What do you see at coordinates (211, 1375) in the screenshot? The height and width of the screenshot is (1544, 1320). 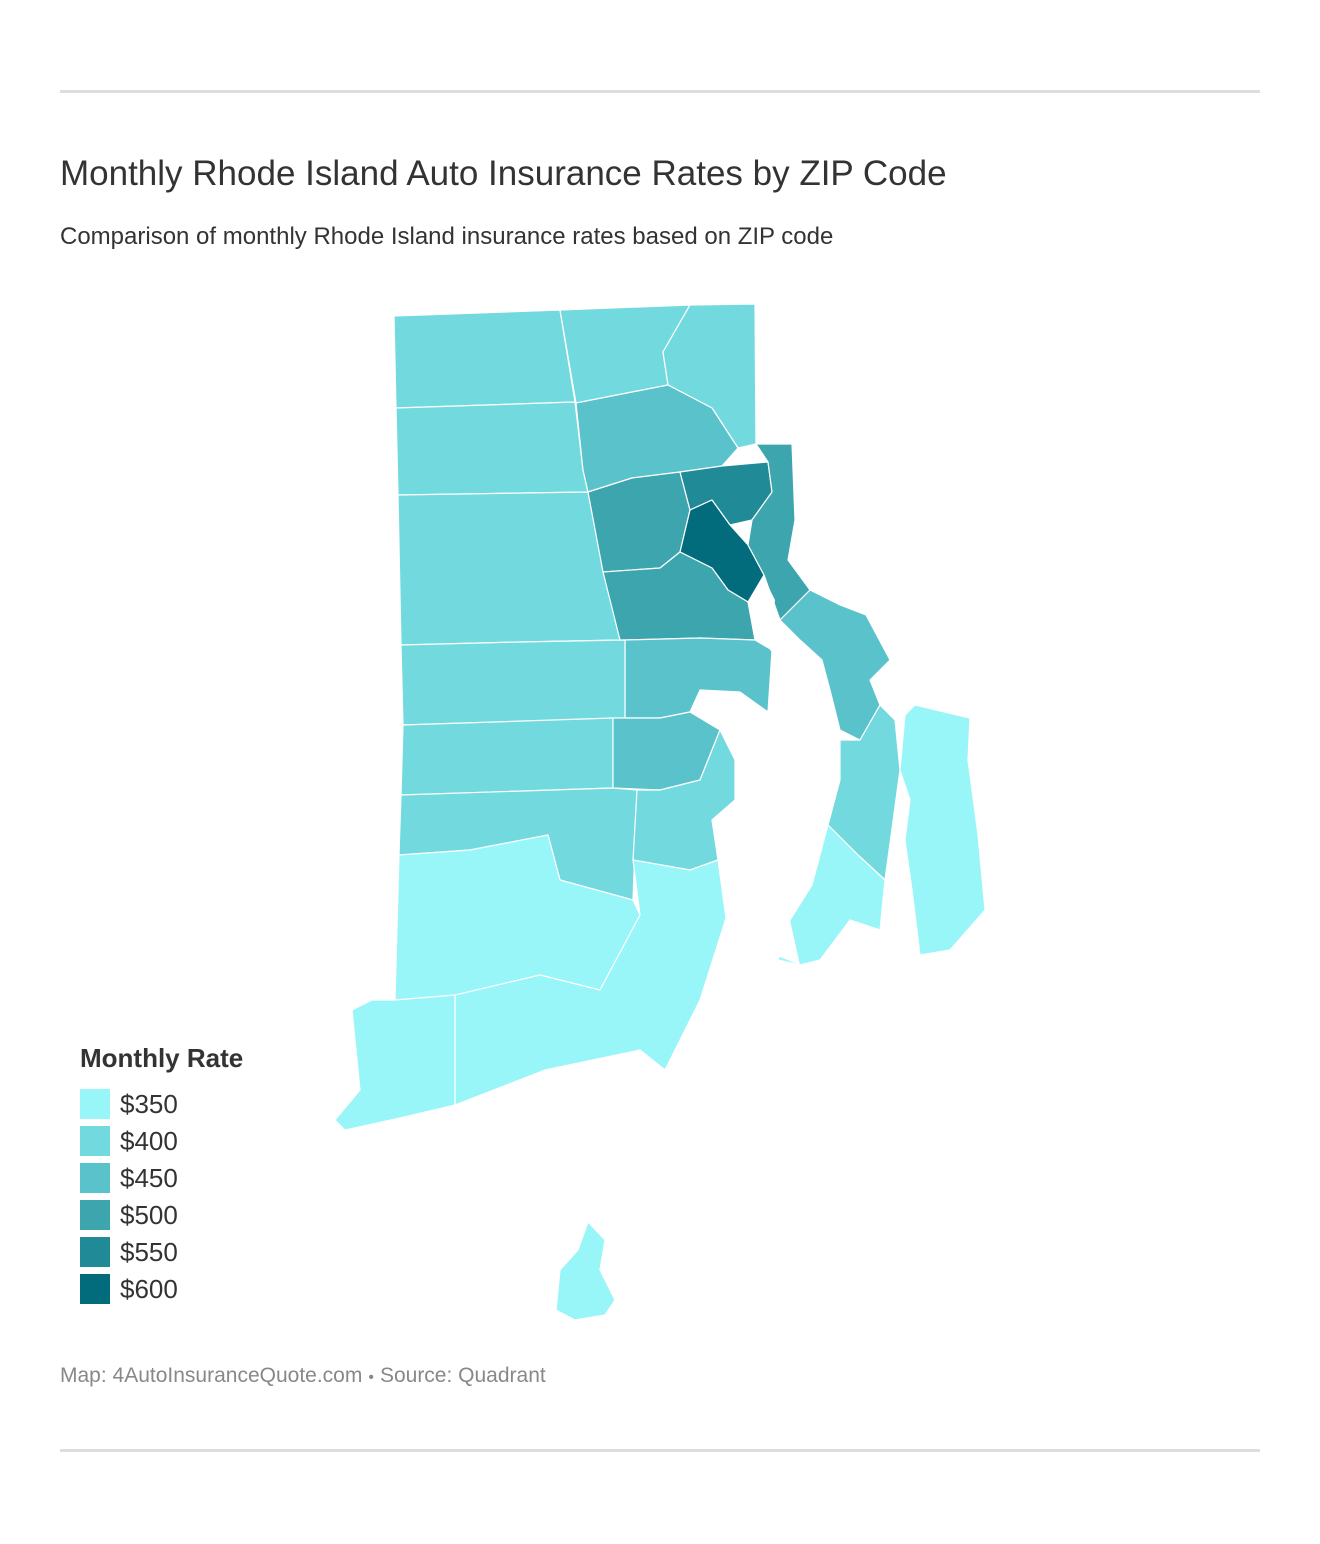 I see `map-credit: Map: 4AutoInsuranceQuote.com` at bounding box center [211, 1375].